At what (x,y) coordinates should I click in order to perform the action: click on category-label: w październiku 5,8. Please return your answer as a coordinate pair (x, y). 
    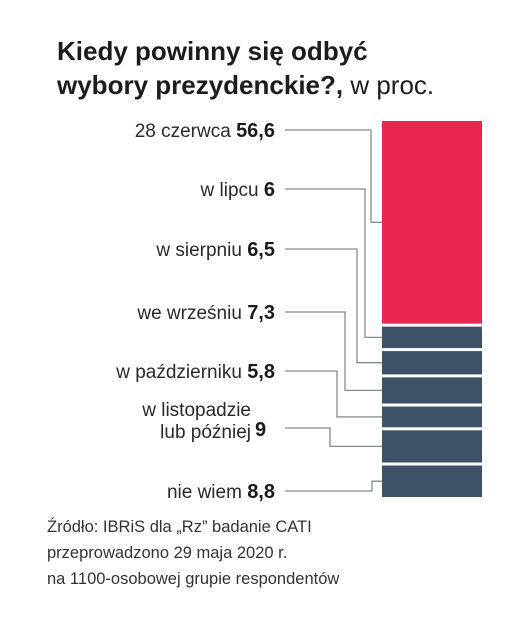
    Looking at the image, I should click on (195, 372).